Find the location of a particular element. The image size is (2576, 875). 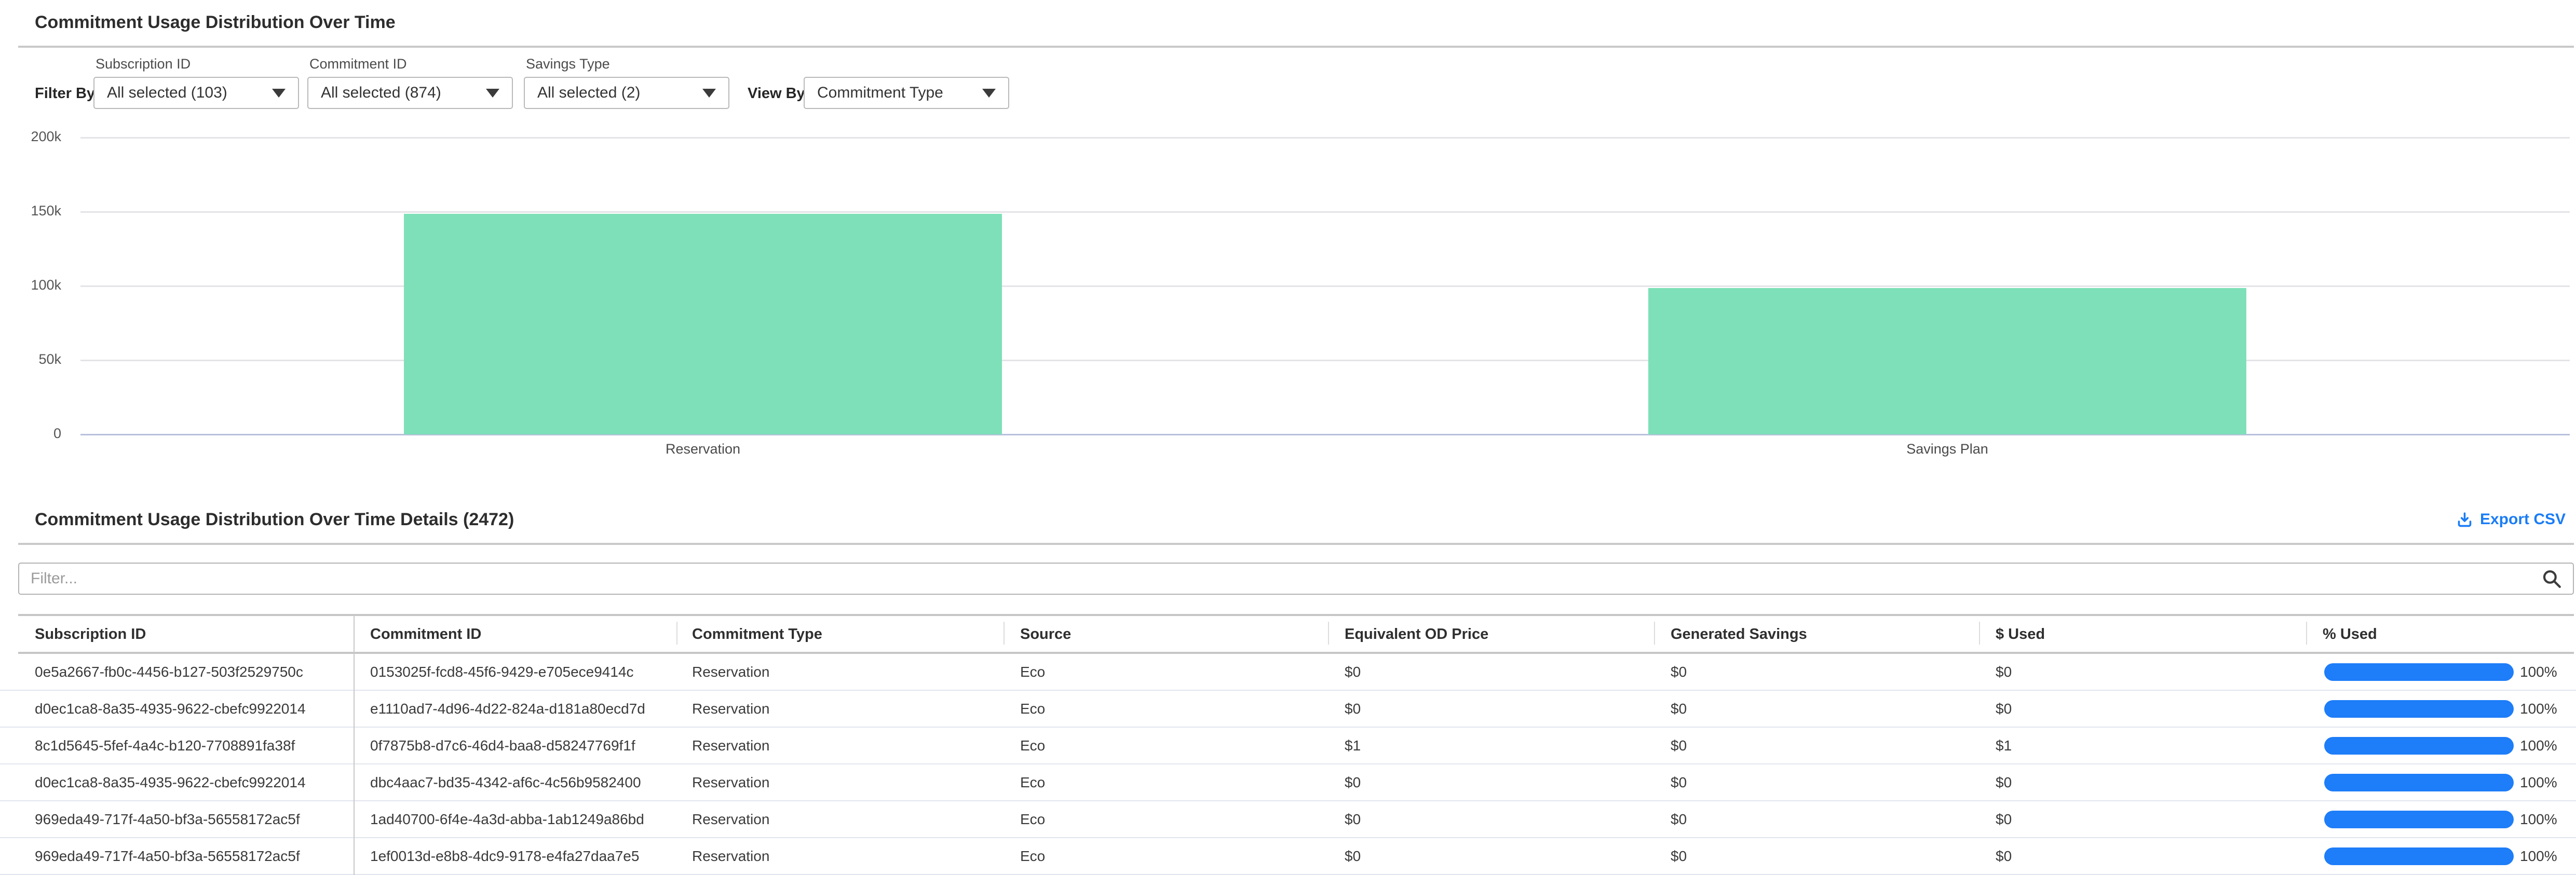

table-filter-input is located at coordinates (1296, 579).